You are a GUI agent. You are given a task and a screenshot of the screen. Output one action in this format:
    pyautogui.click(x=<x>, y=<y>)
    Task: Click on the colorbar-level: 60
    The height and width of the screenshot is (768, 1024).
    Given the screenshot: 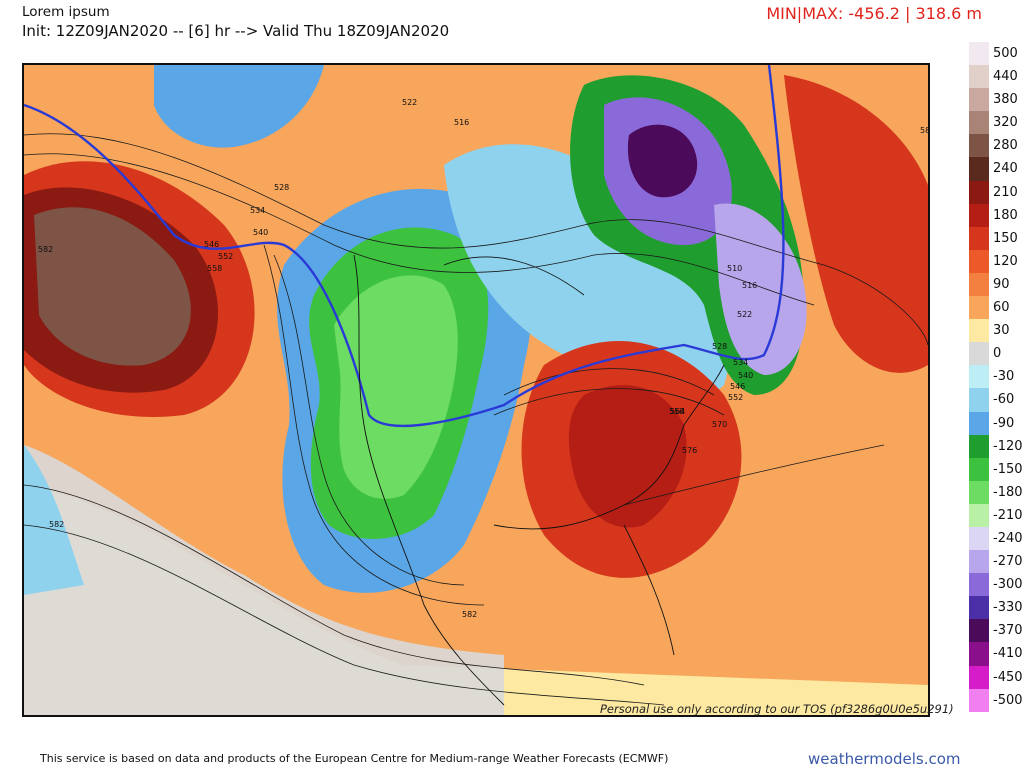 What is the action you would take?
    pyautogui.click(x=994, y=308)
    